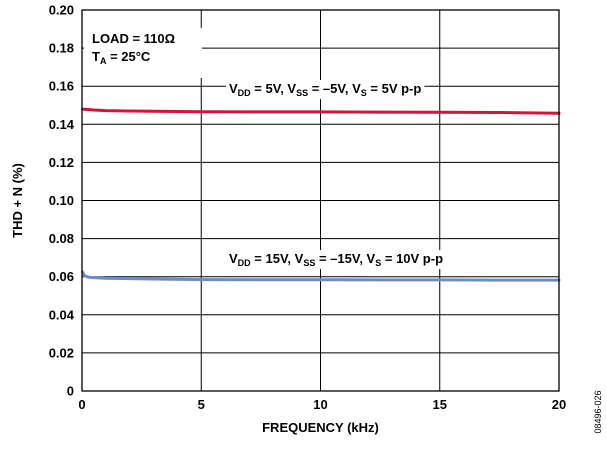  I want to click on y-tick-label: 0.18, so click(61, 48).